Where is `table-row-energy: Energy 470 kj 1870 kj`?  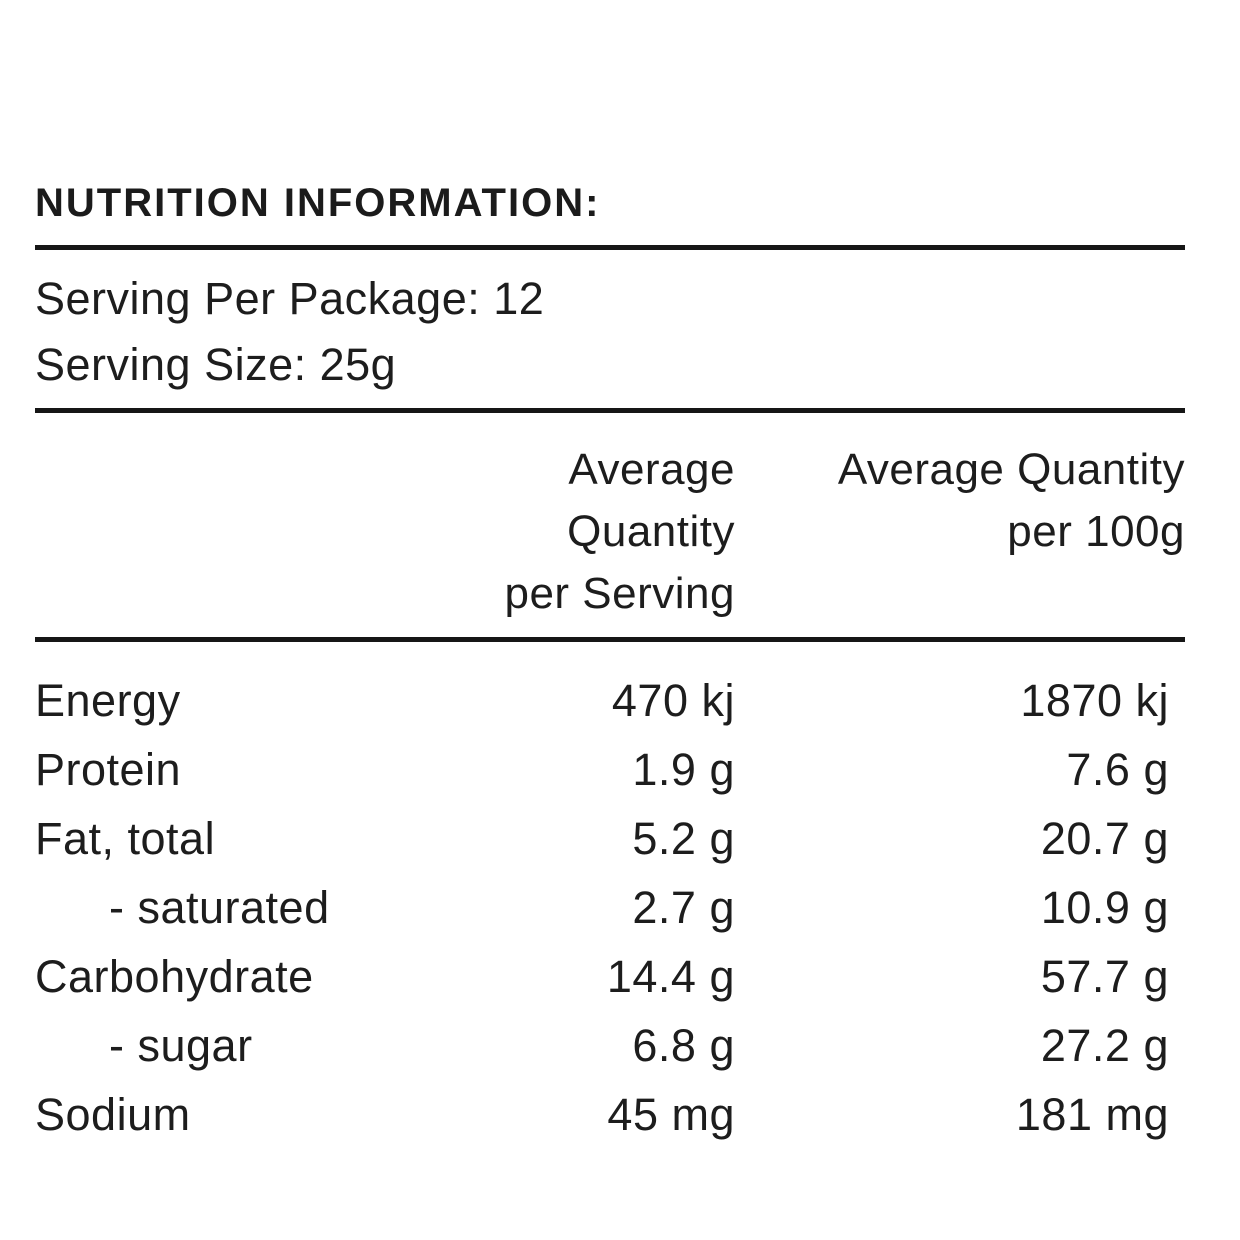
table-row-energy: Energy 470 kj 1870 kj is located at coordinates (610, 700).